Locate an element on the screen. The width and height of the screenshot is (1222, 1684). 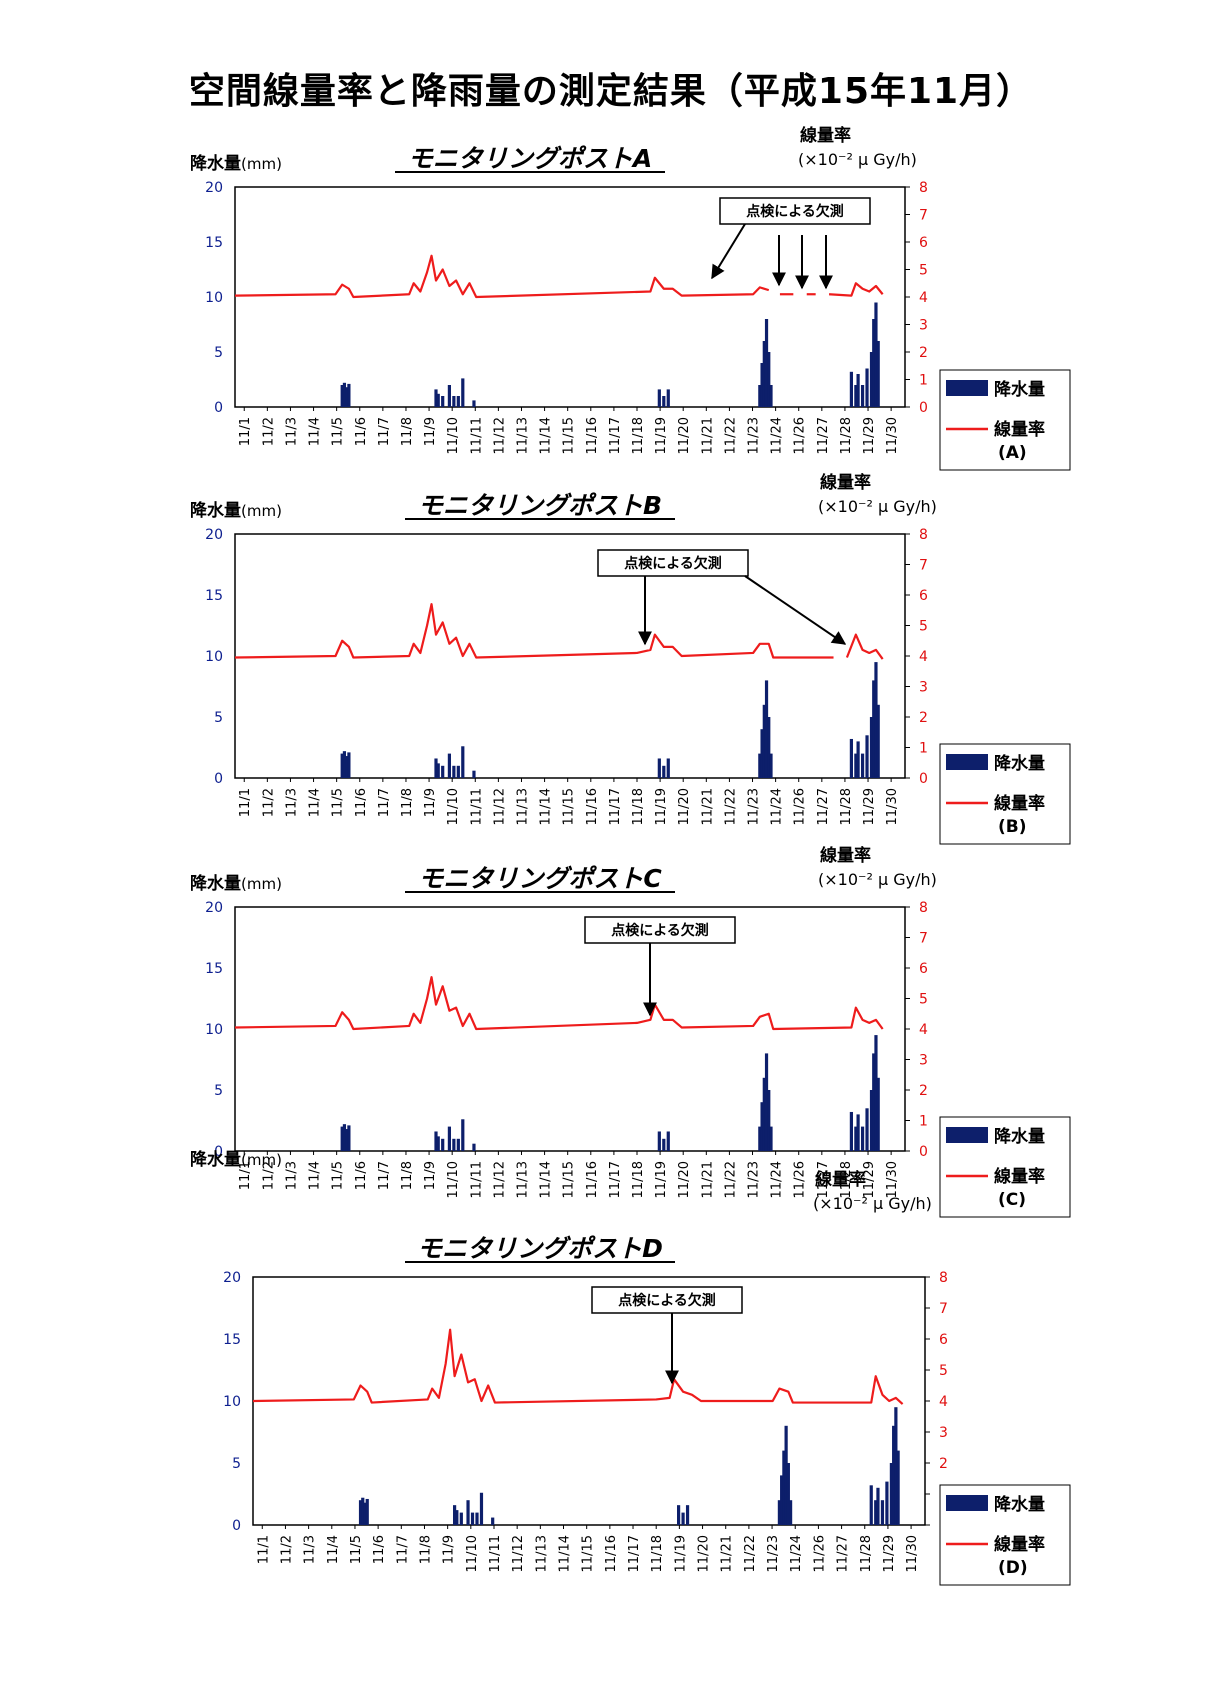
x-tick-label: 11/17 is located at coordinates (634, 1553).